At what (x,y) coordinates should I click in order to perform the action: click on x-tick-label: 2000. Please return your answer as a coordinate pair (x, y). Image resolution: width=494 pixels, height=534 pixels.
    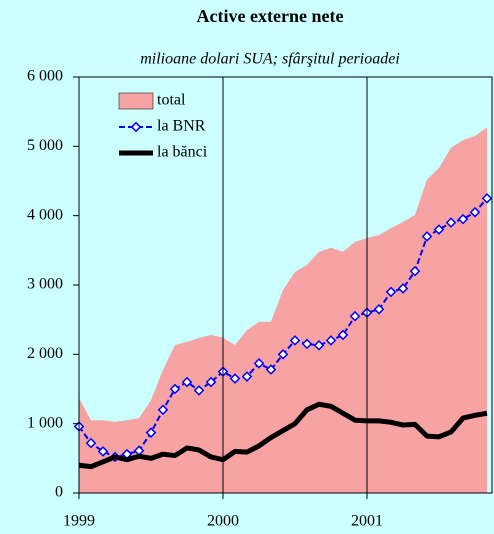
    Looking at the image, I should click on (223, 521).